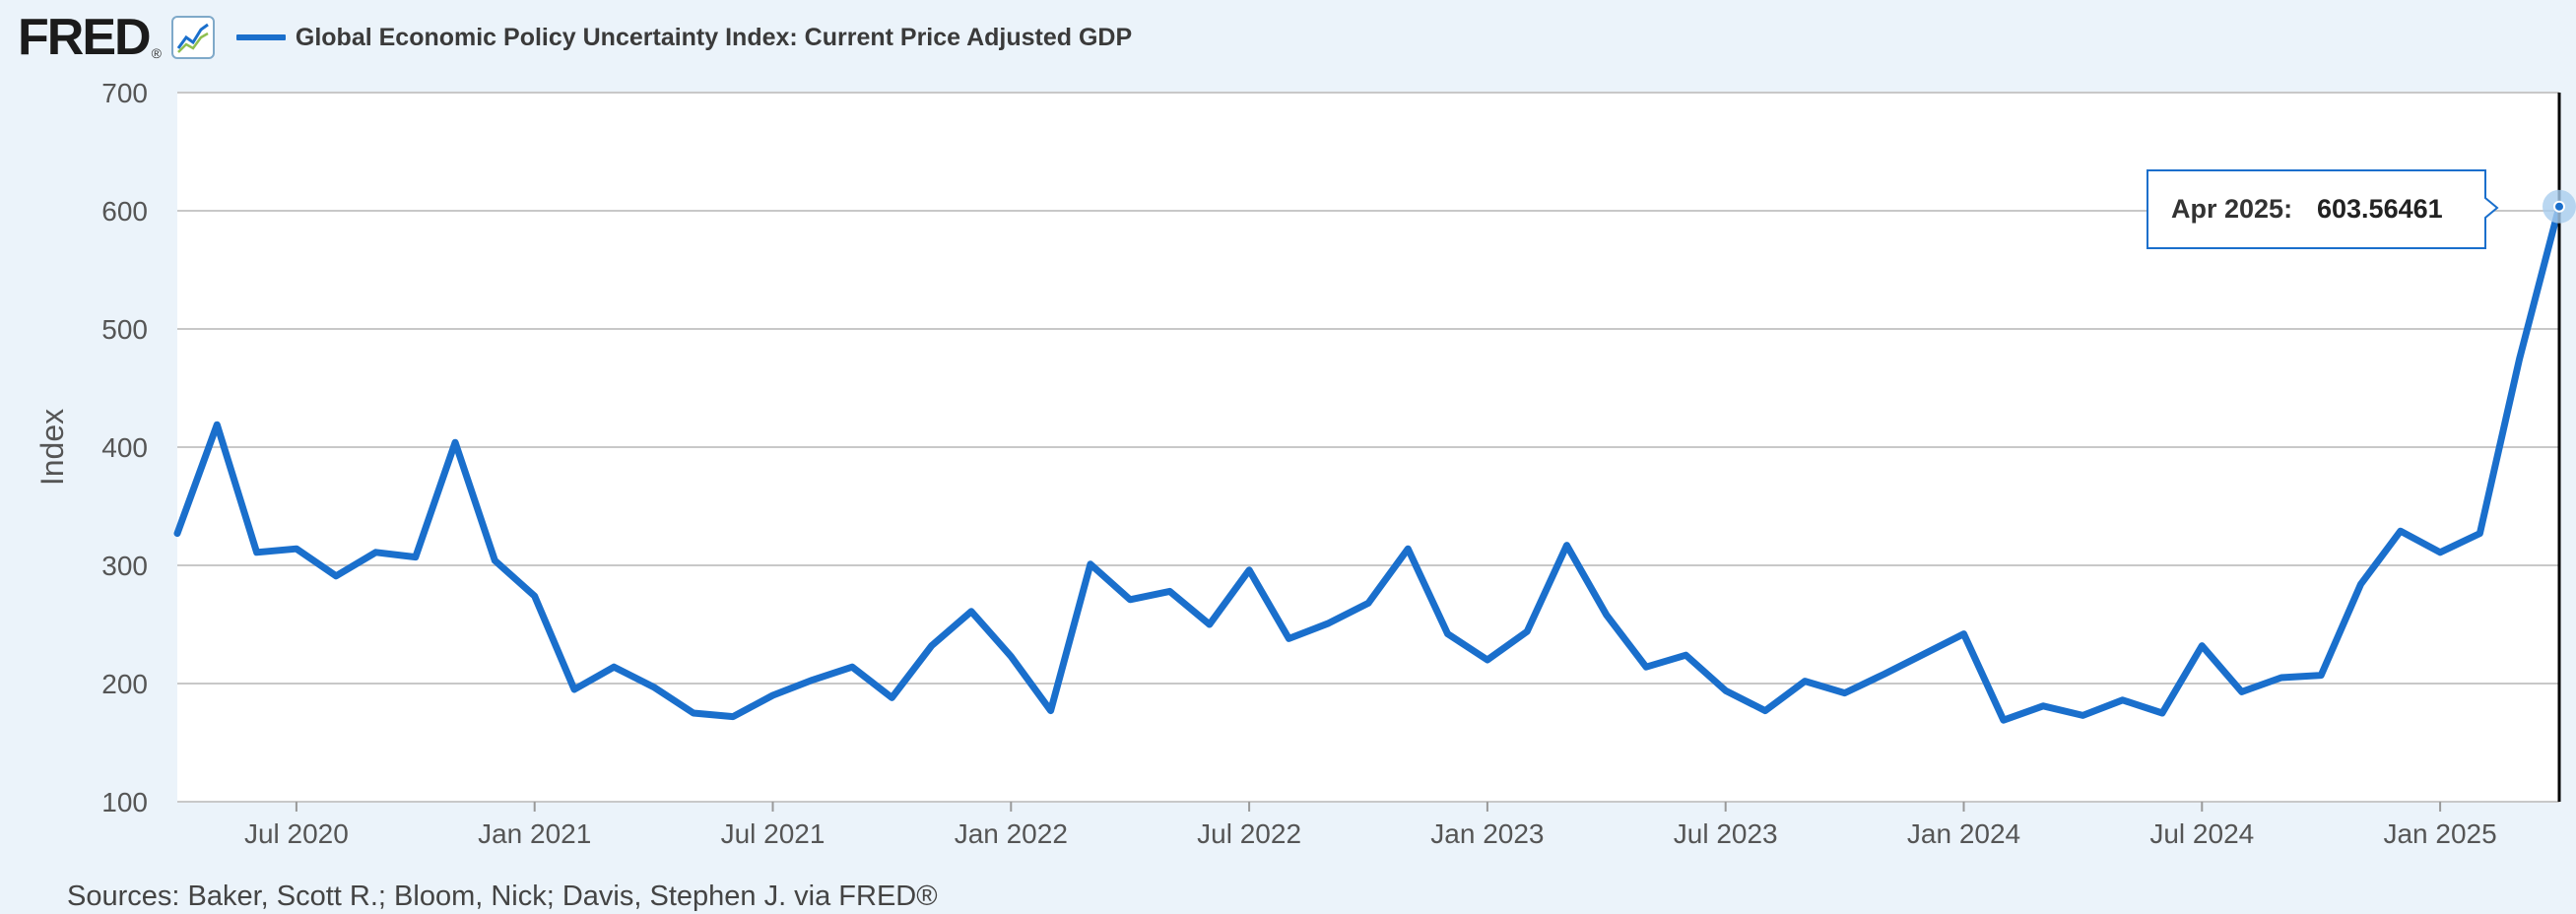 Image resolution: width=2576 pixels, height=914 pixels. Describe the element at coordinates (125, 684) in the screenshot. I see `y-tick-label: 200` at that location.